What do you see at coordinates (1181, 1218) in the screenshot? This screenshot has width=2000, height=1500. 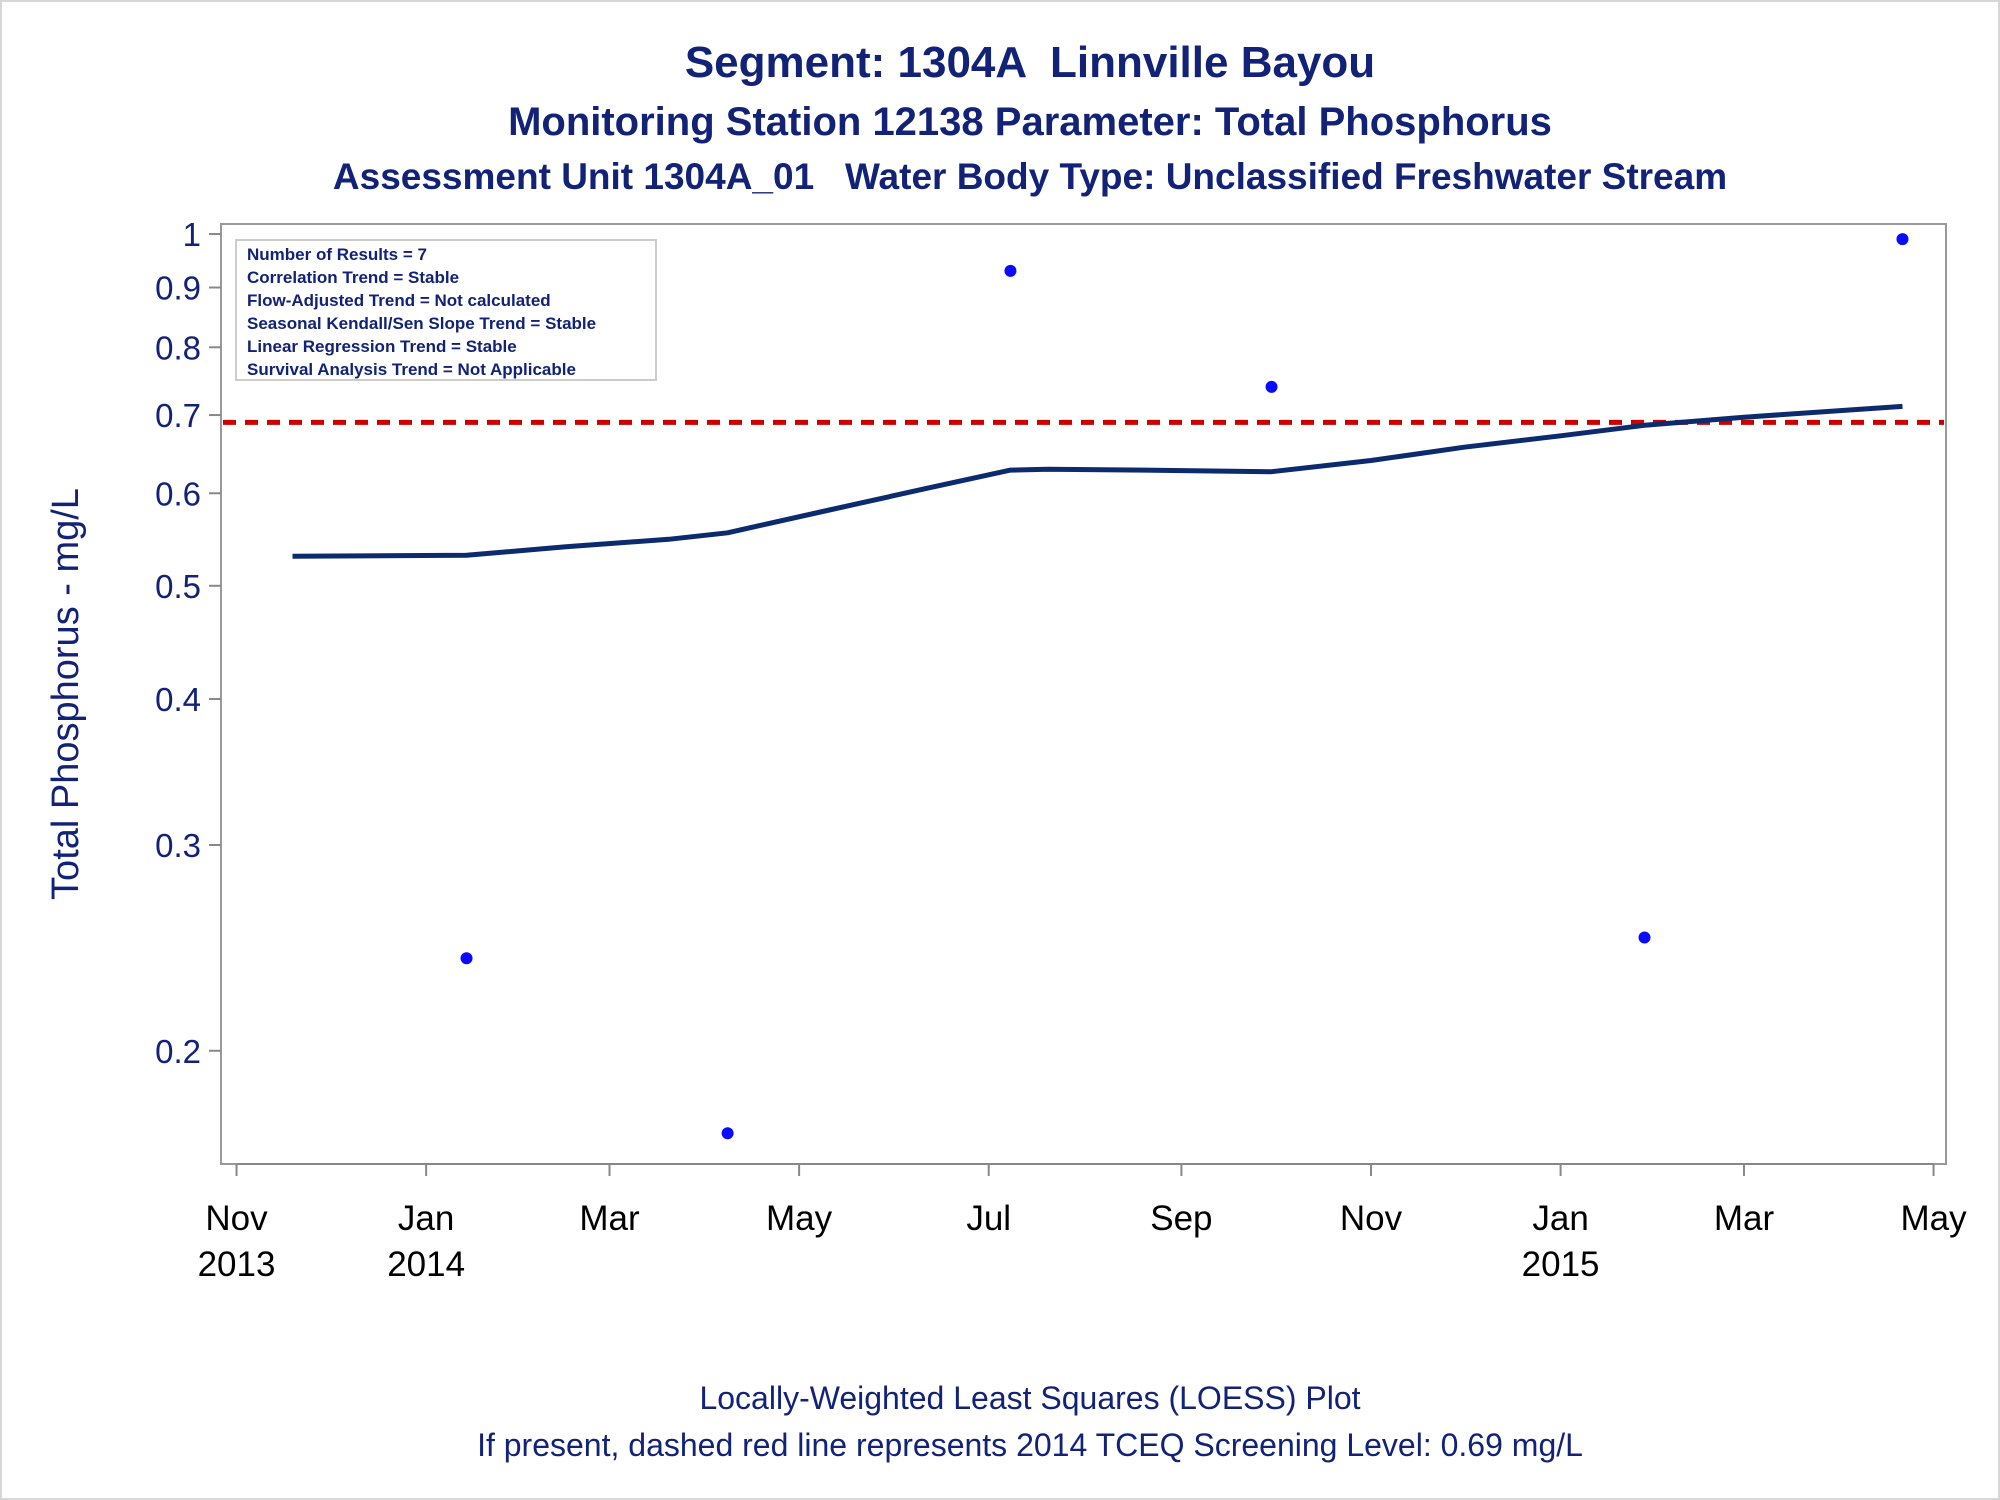 I see `x-tick-label: Sep` at bounding box center [1181, 1218].